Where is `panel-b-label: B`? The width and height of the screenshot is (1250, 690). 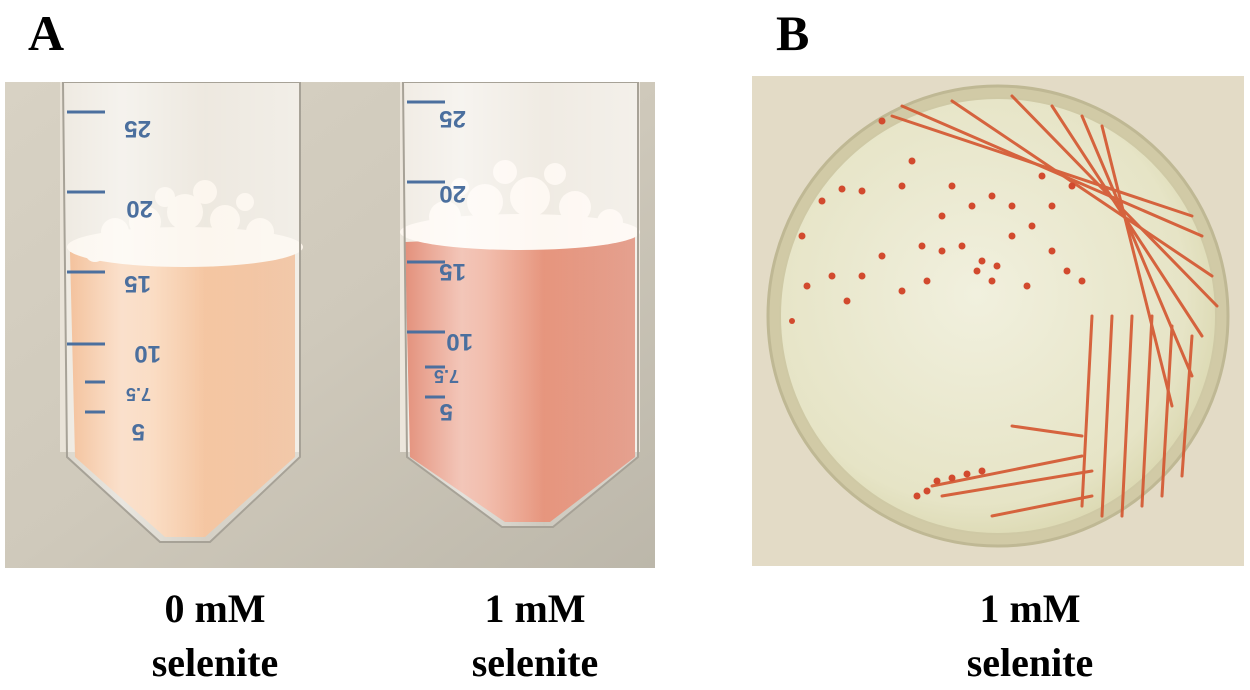 panel-b-label: B is located at coordinates (793, 33).